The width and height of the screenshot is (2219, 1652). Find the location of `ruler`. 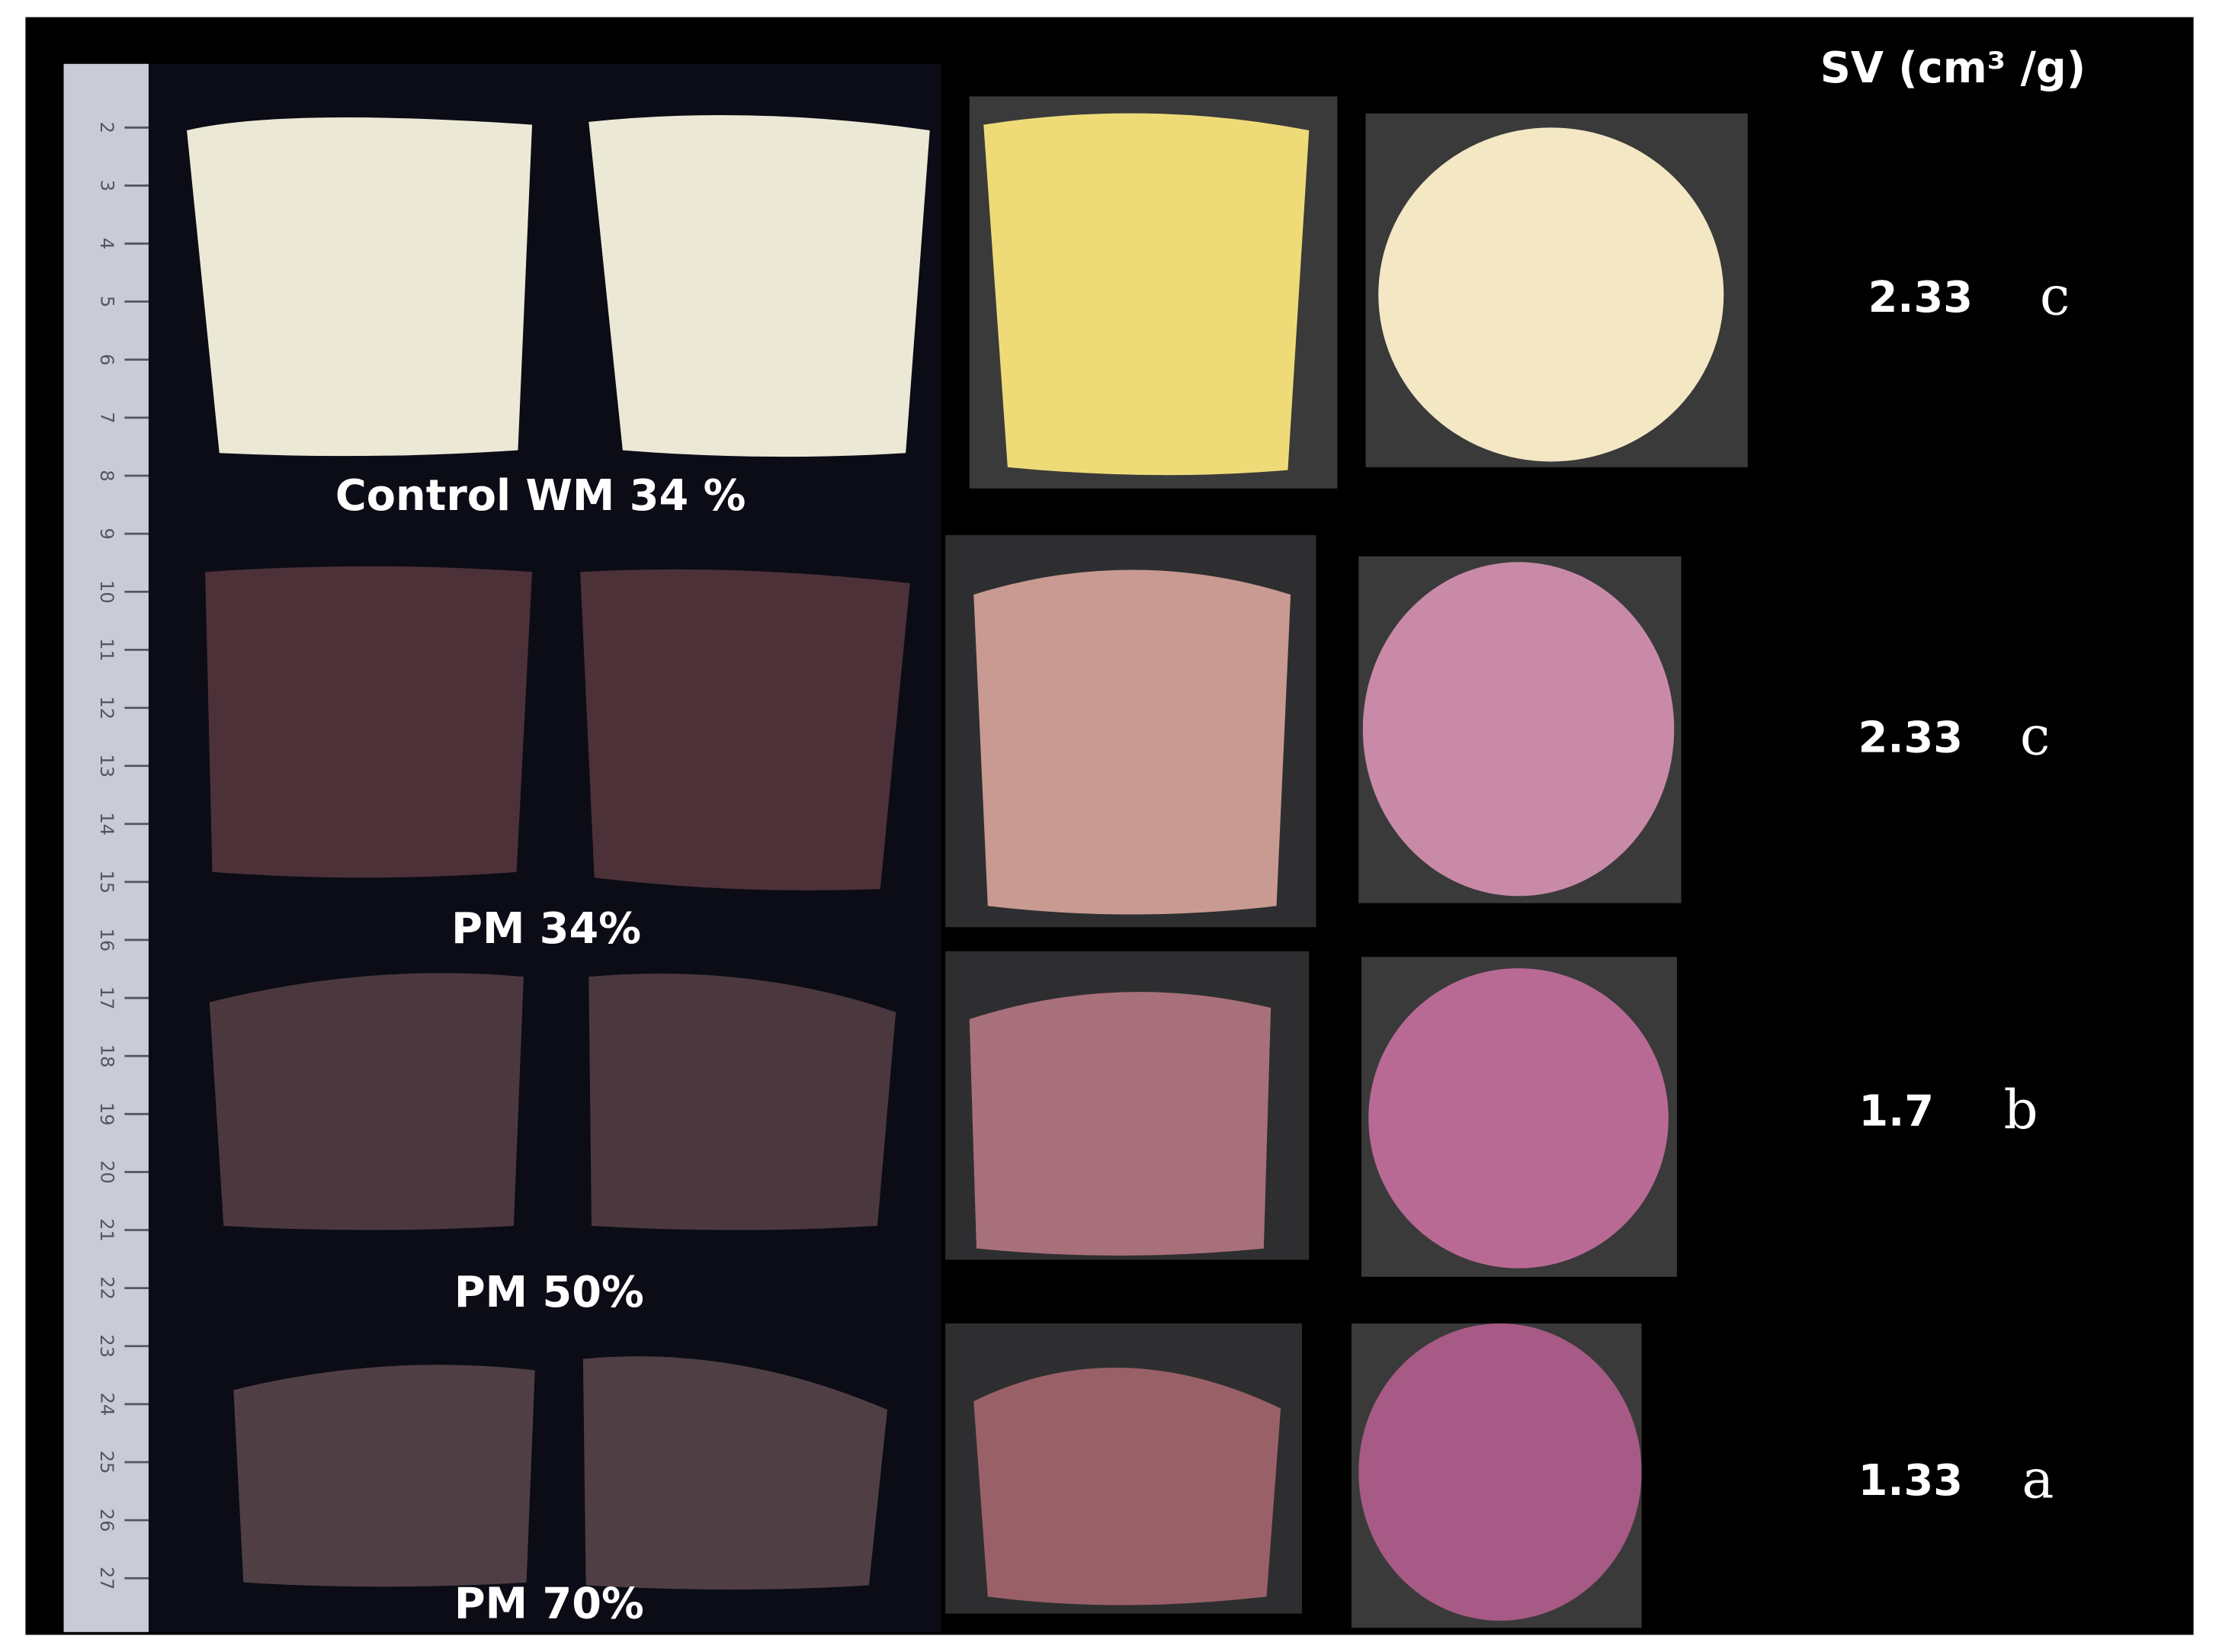

ruler is located at coordinates (106, 847).